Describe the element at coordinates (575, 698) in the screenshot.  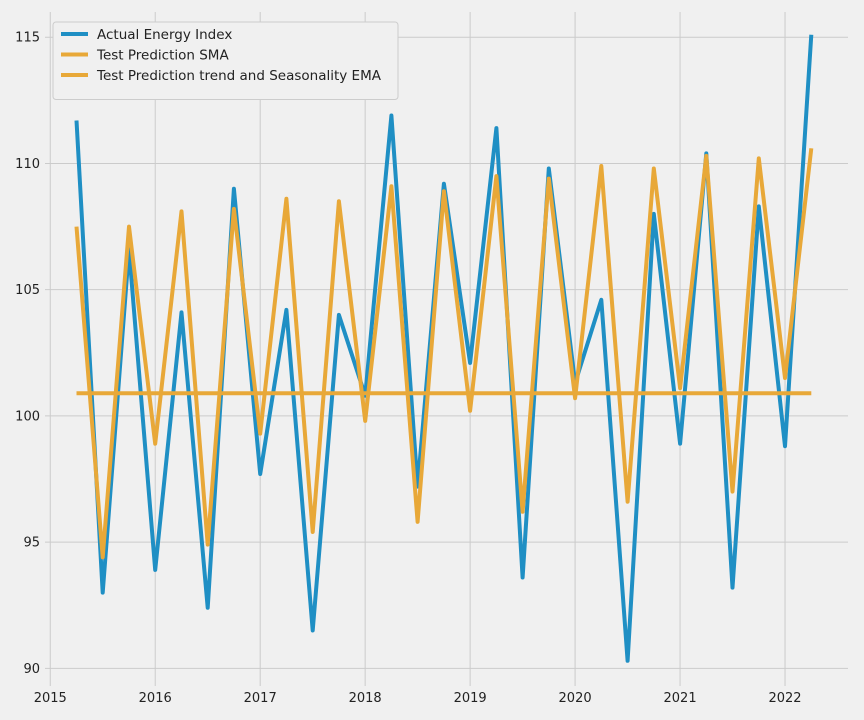
I see `x-tick-label: 2020` at that location.